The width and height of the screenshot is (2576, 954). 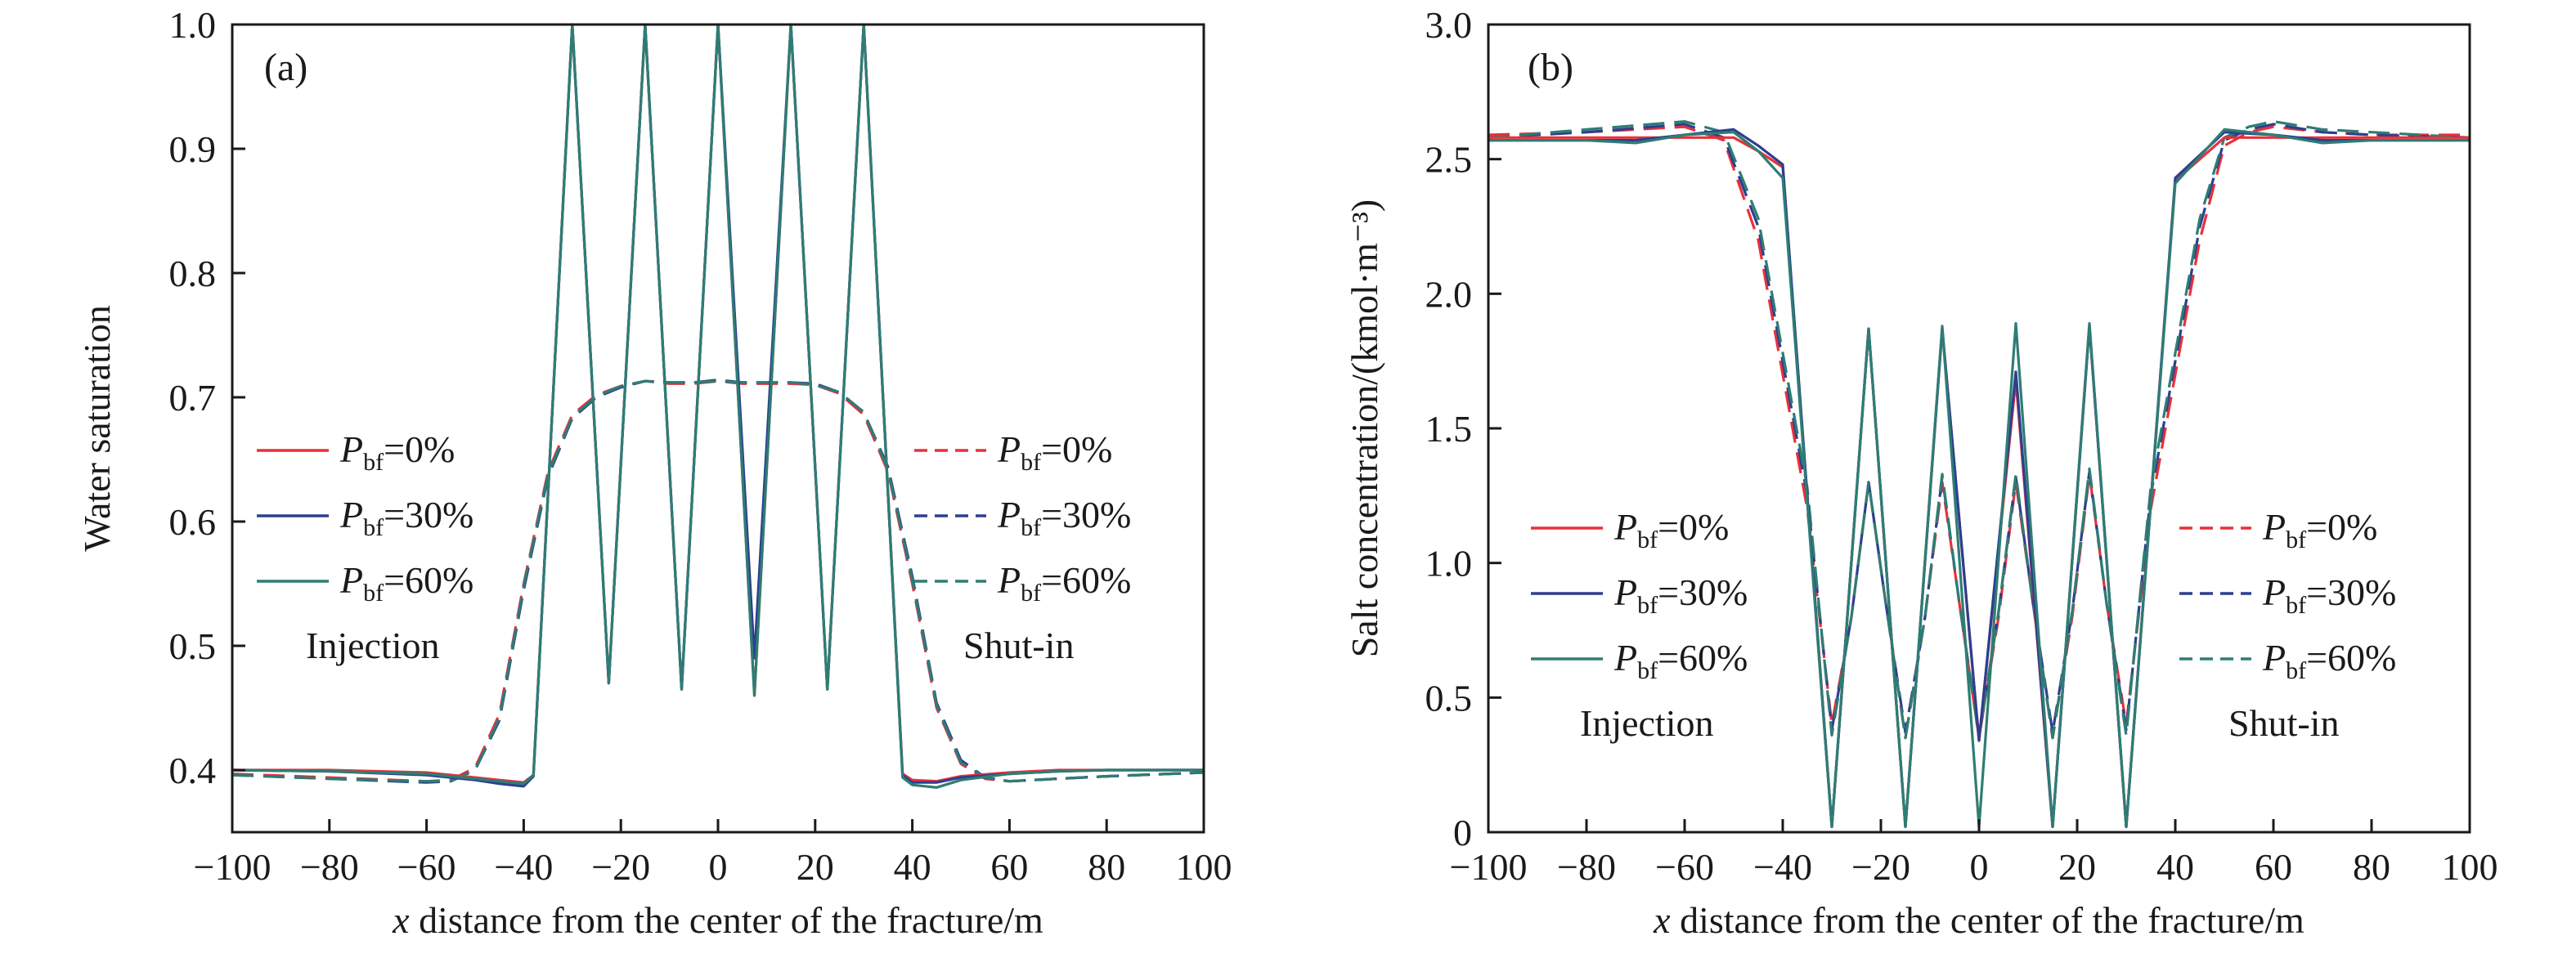 What do you see at coordinates (193, 398) in the screenshot?
I see `y-tick-label: 0.7` at bounding box center [193, 398].